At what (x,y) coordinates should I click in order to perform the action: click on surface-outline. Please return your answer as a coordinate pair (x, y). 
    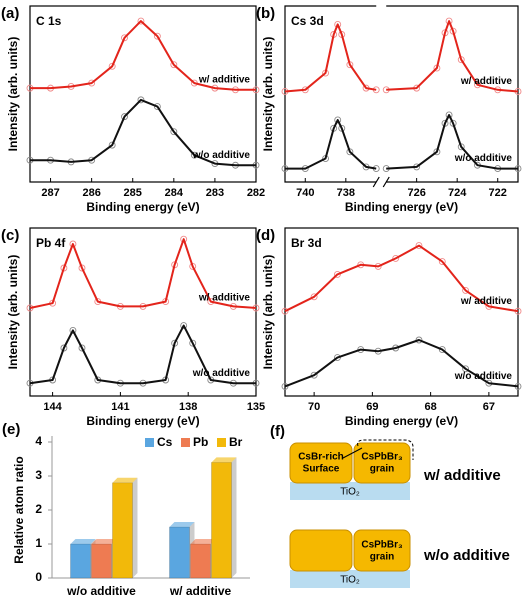
    Looking at the image, I should click on (385, 449).